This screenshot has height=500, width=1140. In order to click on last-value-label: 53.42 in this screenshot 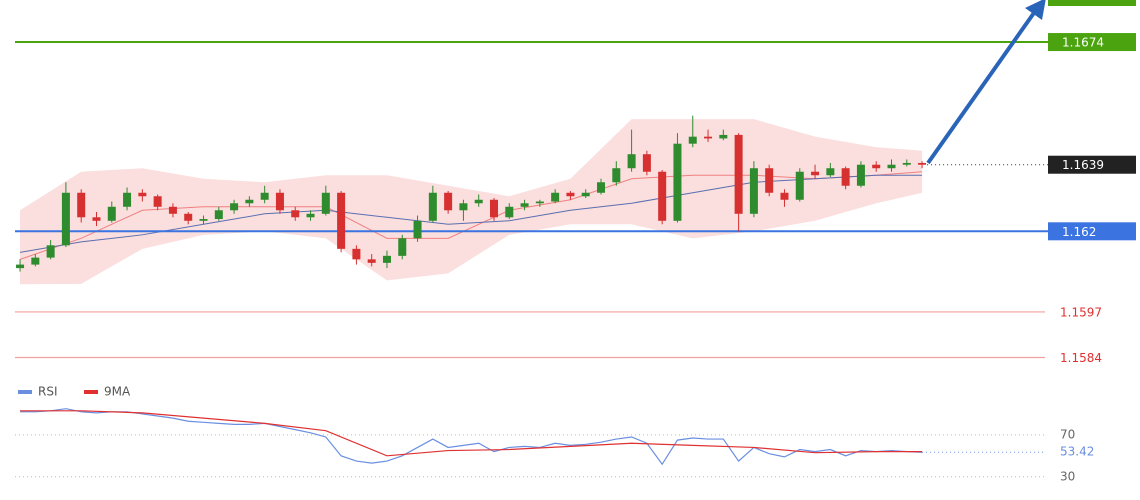, I will do `click(1077, 452)`.